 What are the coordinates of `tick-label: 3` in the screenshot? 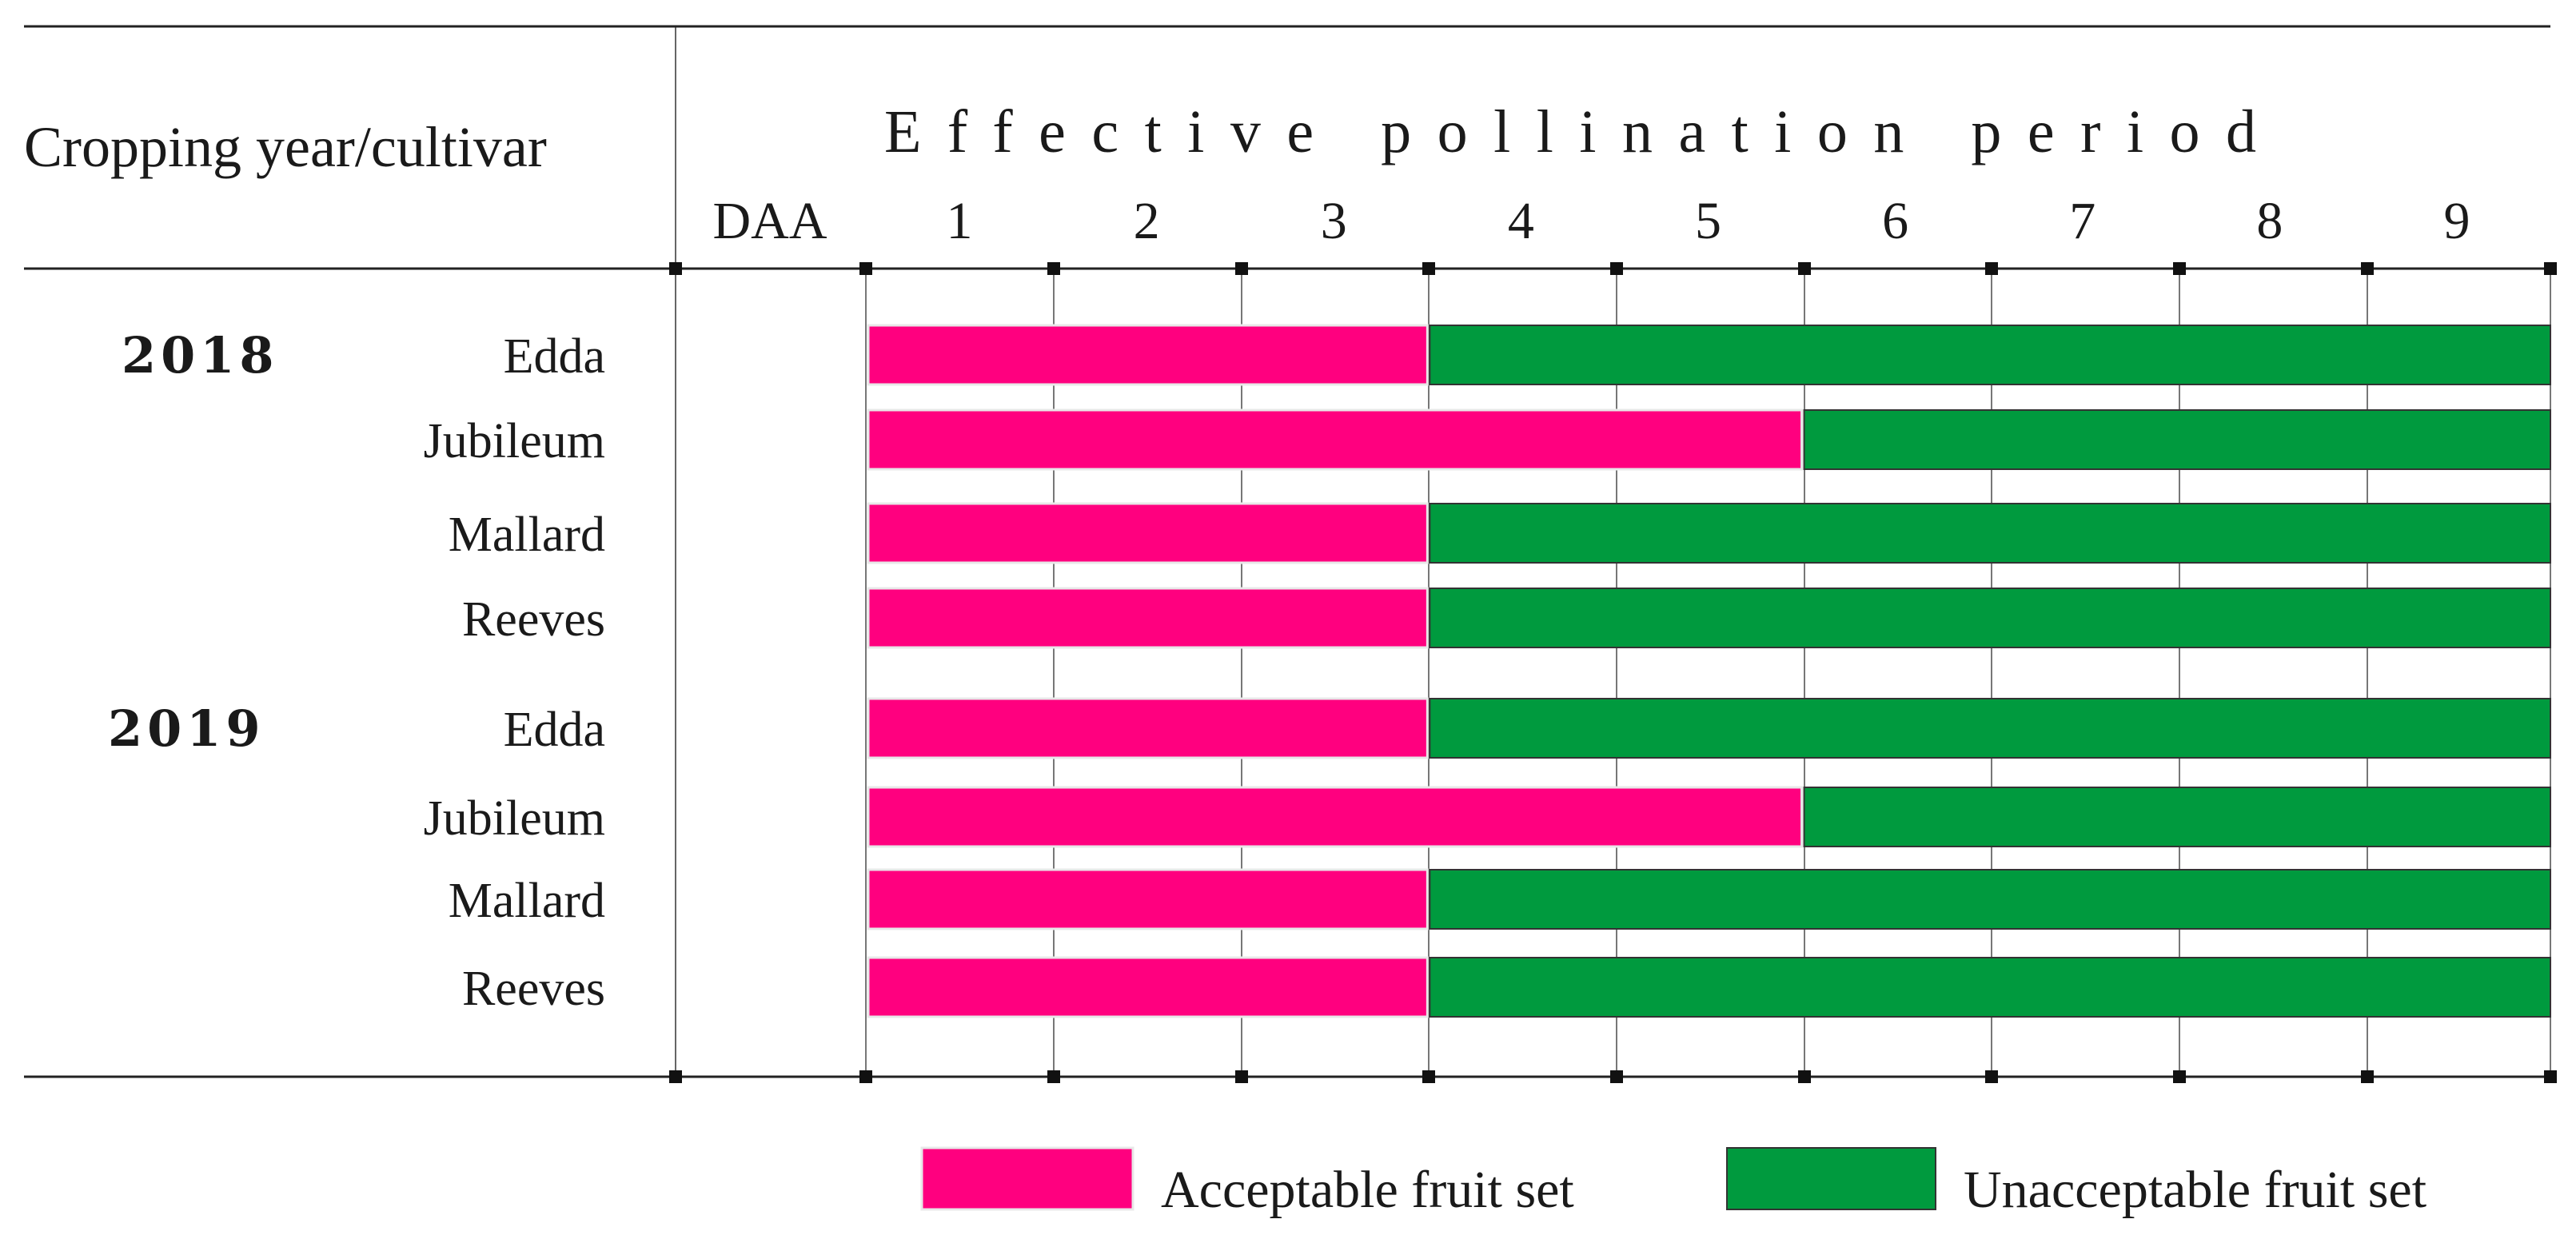 It's located at (1334, 221).